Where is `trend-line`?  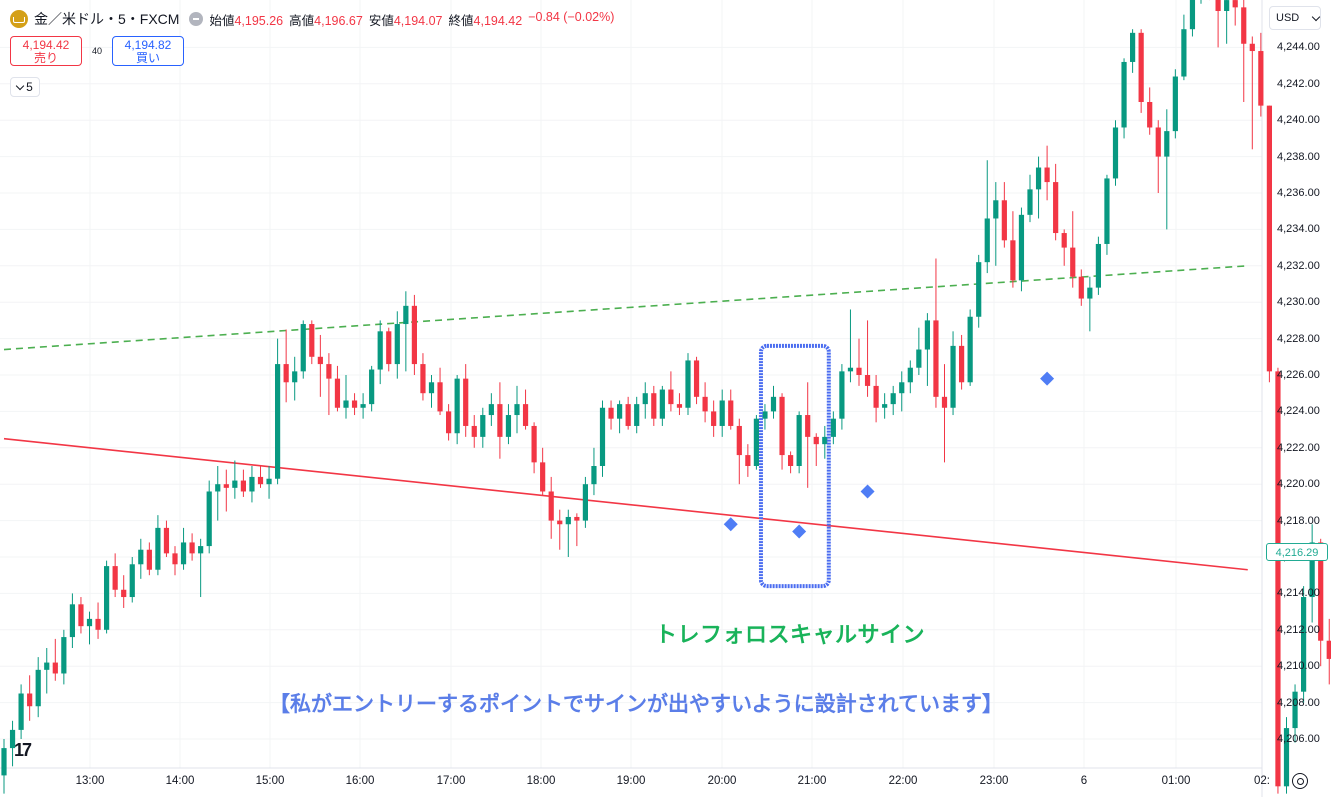 trend-line is located at coordinates (626, 308).